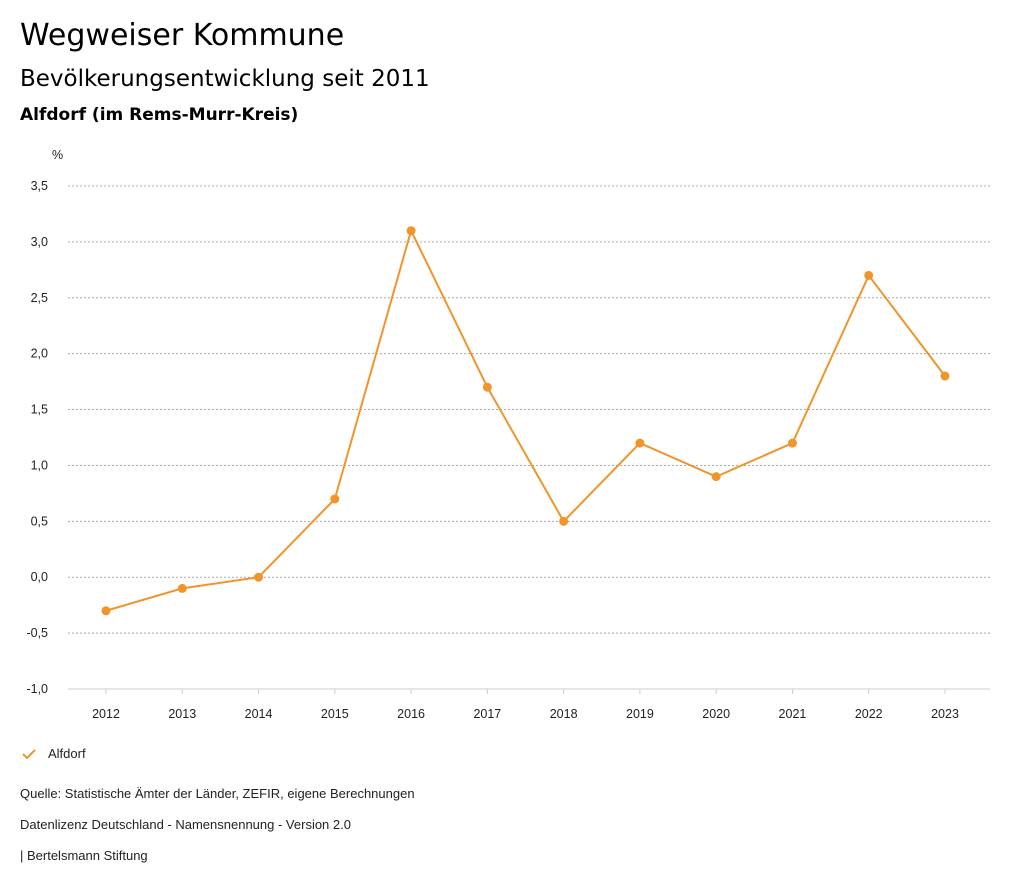 This screenshot has height=888, width=1024. I want to click on x-tick-label: 2019, so click(640, 714).